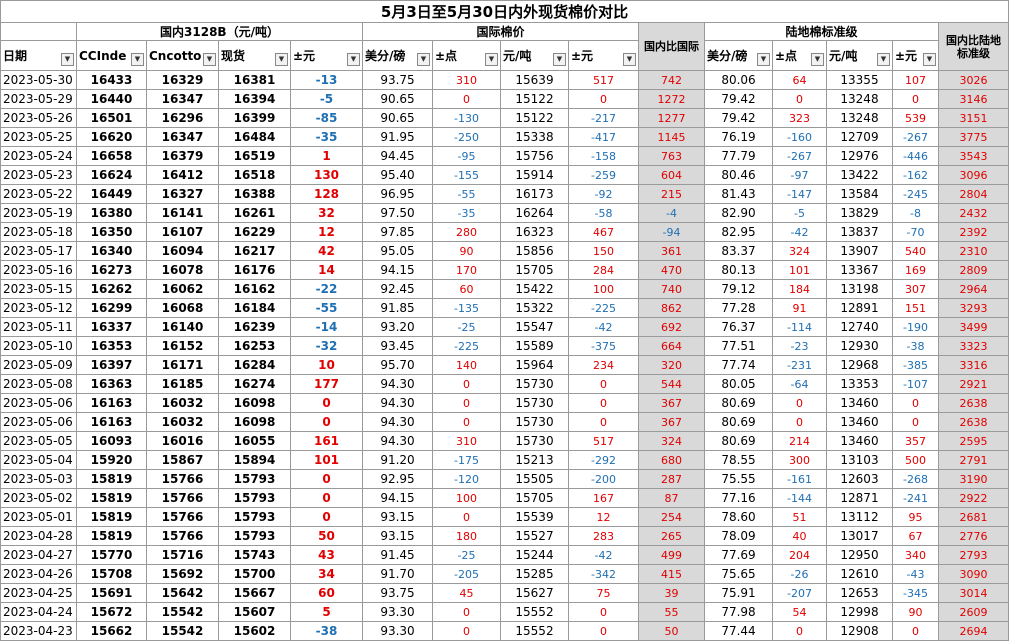  What do you see at coordinates (859, 441) in the screenshot?
I see `table-cell: 13460` at bounding box center [859, 441].